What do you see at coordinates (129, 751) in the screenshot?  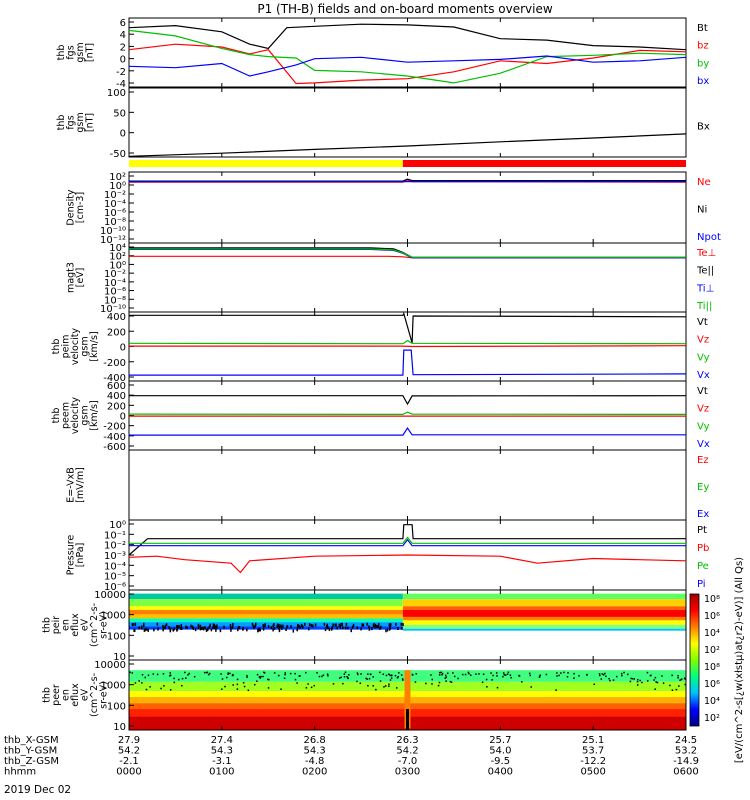 I see `ephemeris-value: 54.2` at bounding box center [129, 751].